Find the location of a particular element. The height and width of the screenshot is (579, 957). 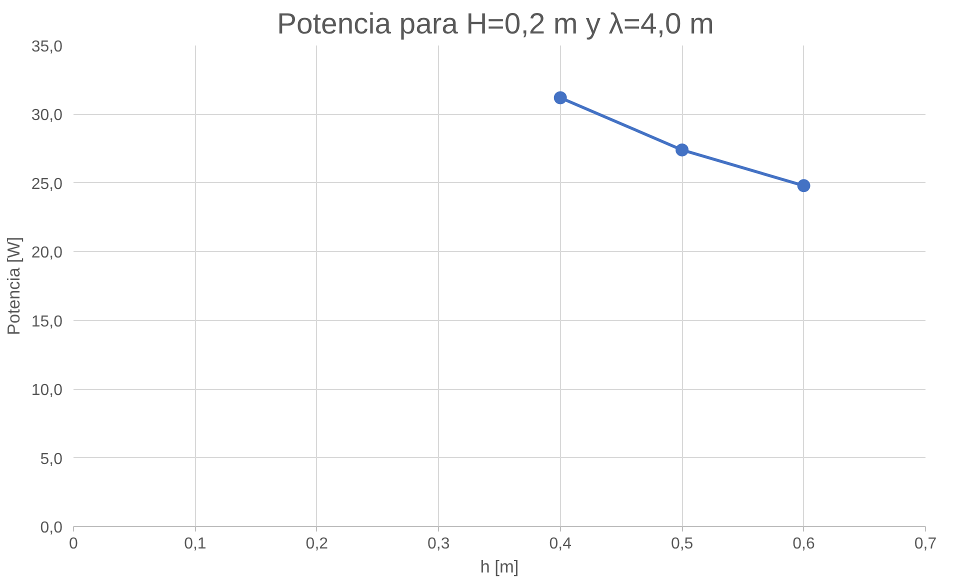

x-axis-title: h [m] is located at coordinates (499, 566).